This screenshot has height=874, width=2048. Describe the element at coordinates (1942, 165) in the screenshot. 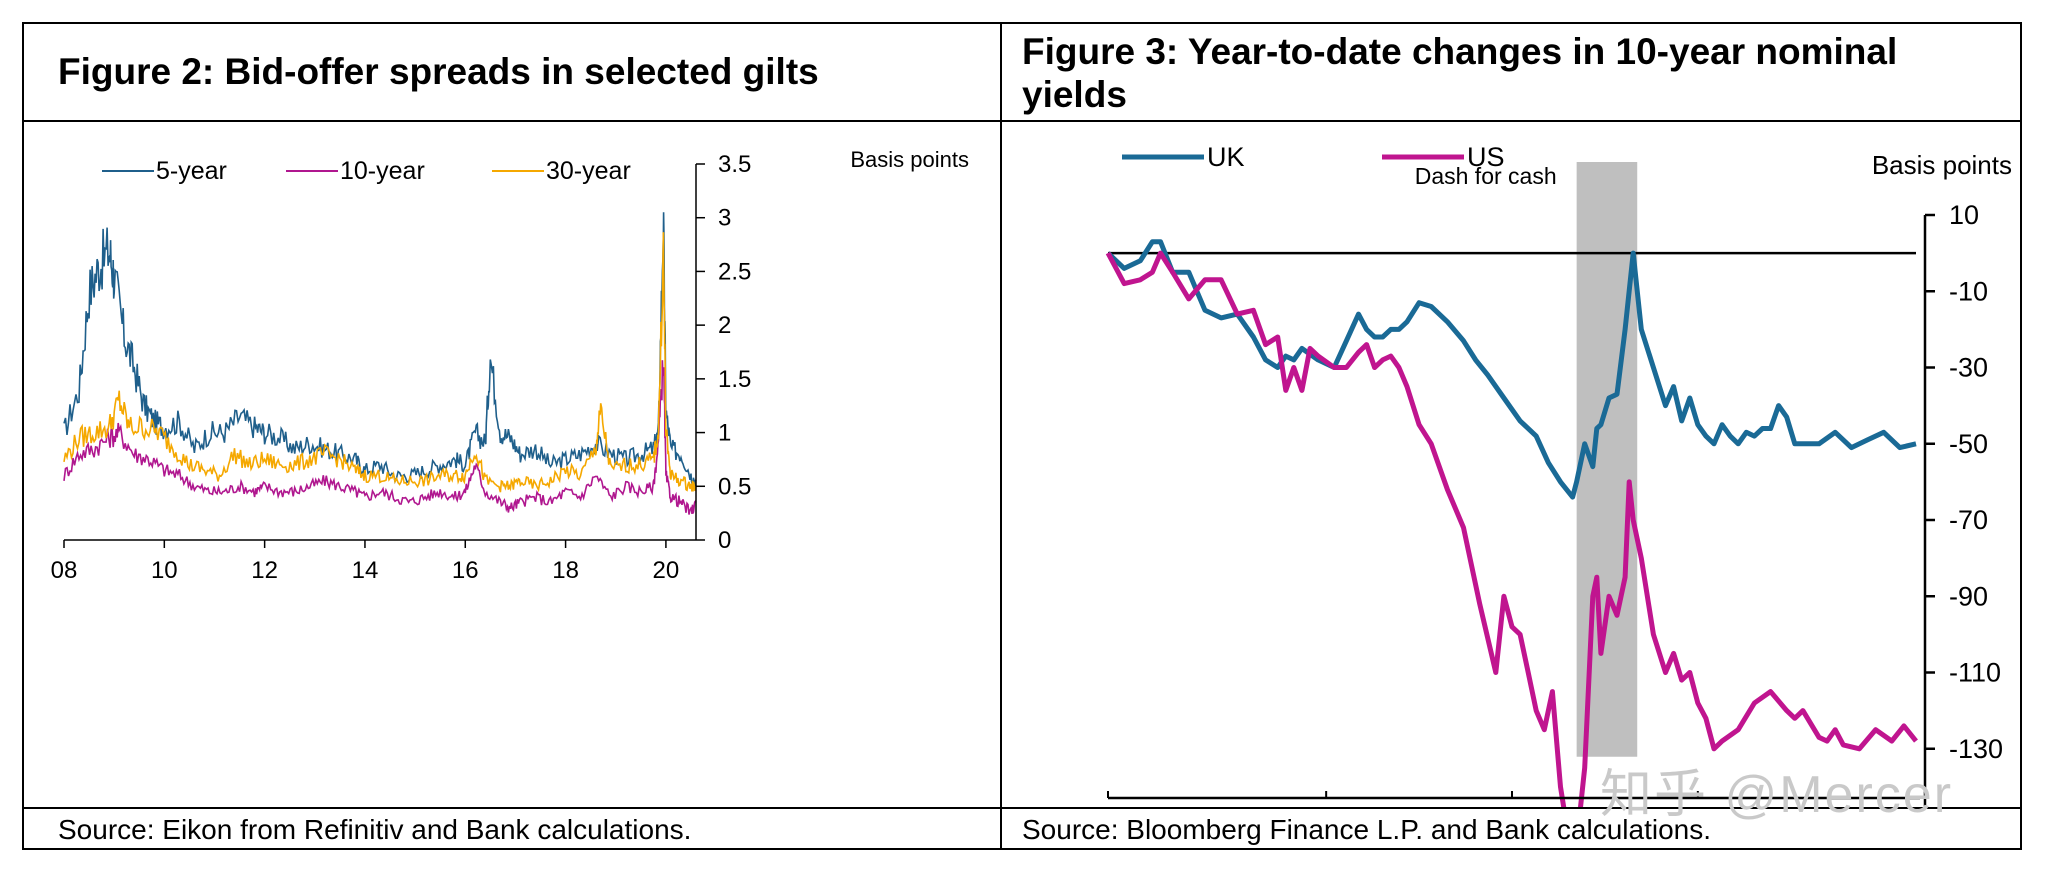

I see `figure-3-y-axis-title: Basis points` at that location.